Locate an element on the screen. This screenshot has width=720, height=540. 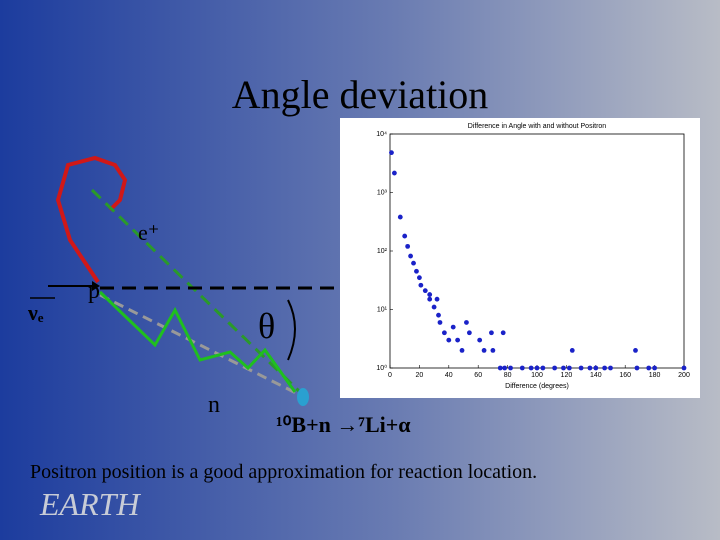
x-tick-label: 180 is located at coordinates (655, 375).